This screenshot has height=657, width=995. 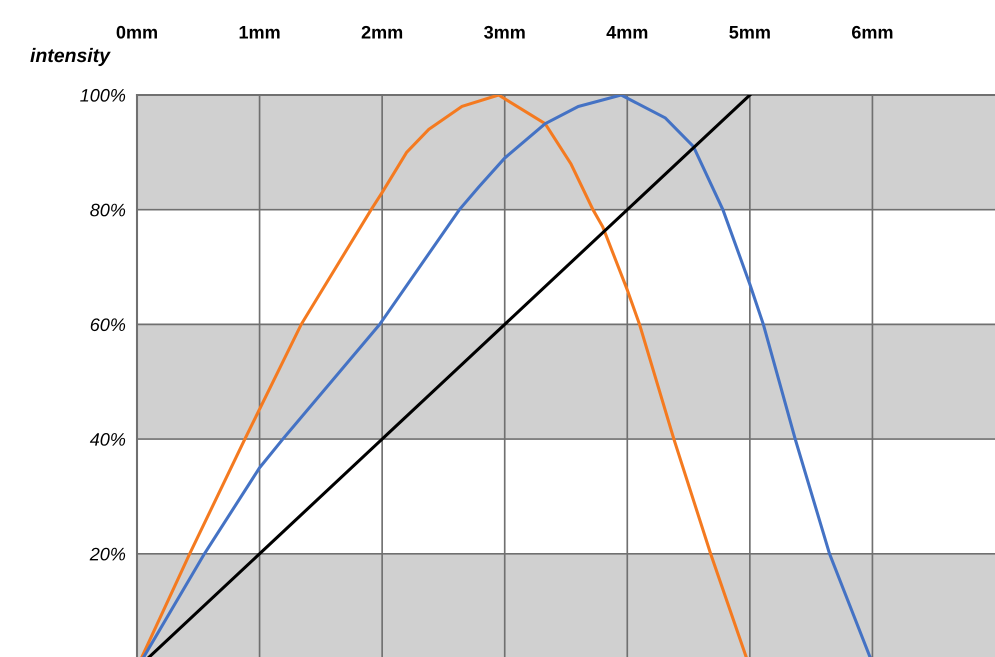 What do you see at coordinates (260, 32) in the screenshot?
I see `x-tick-label: 1mm` at bounding box center [260, 32].